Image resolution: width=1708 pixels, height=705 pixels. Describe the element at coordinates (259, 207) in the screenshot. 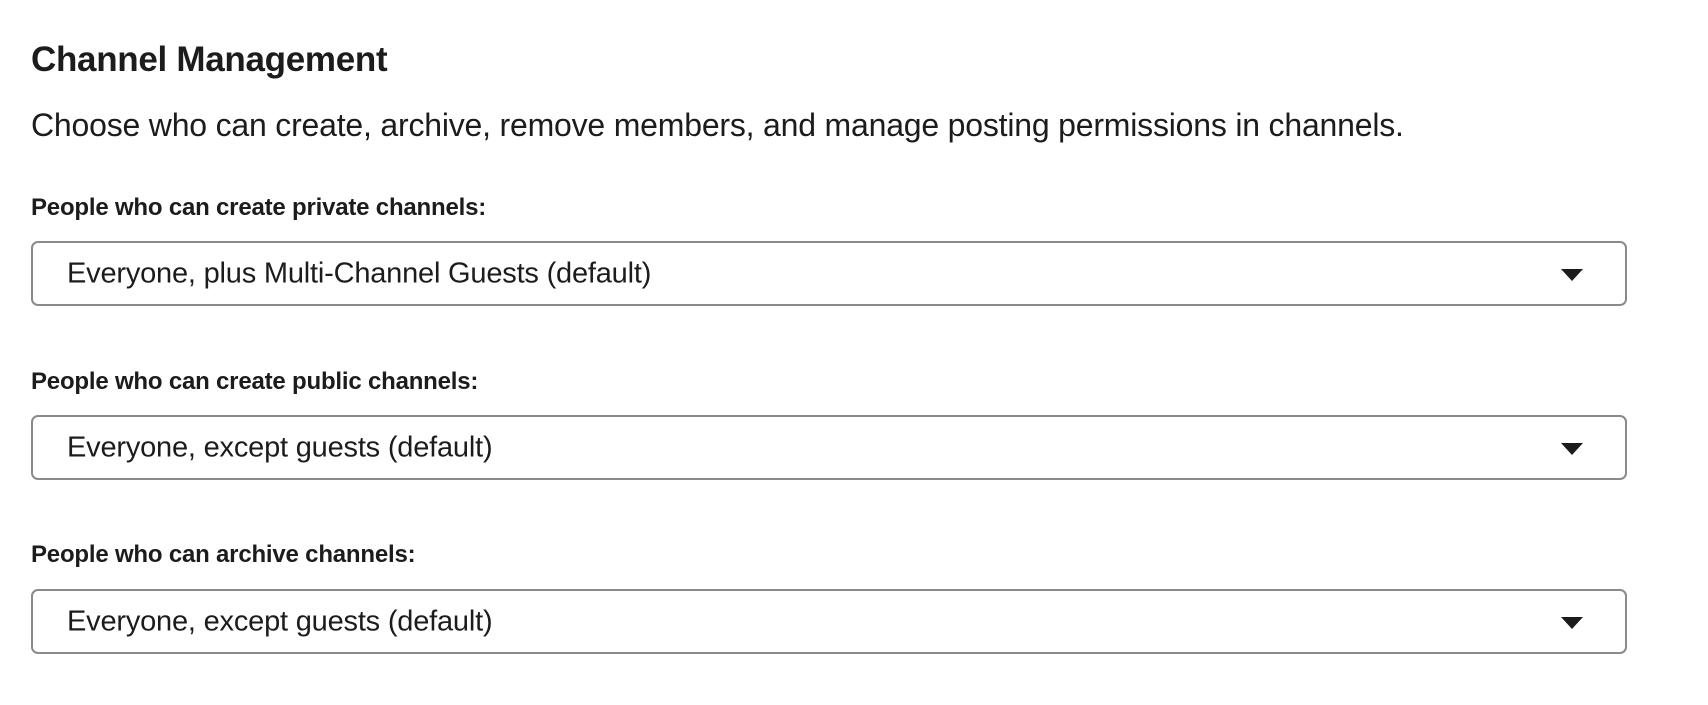

I see `private-channels-label: People who can create private channels:` at that location.